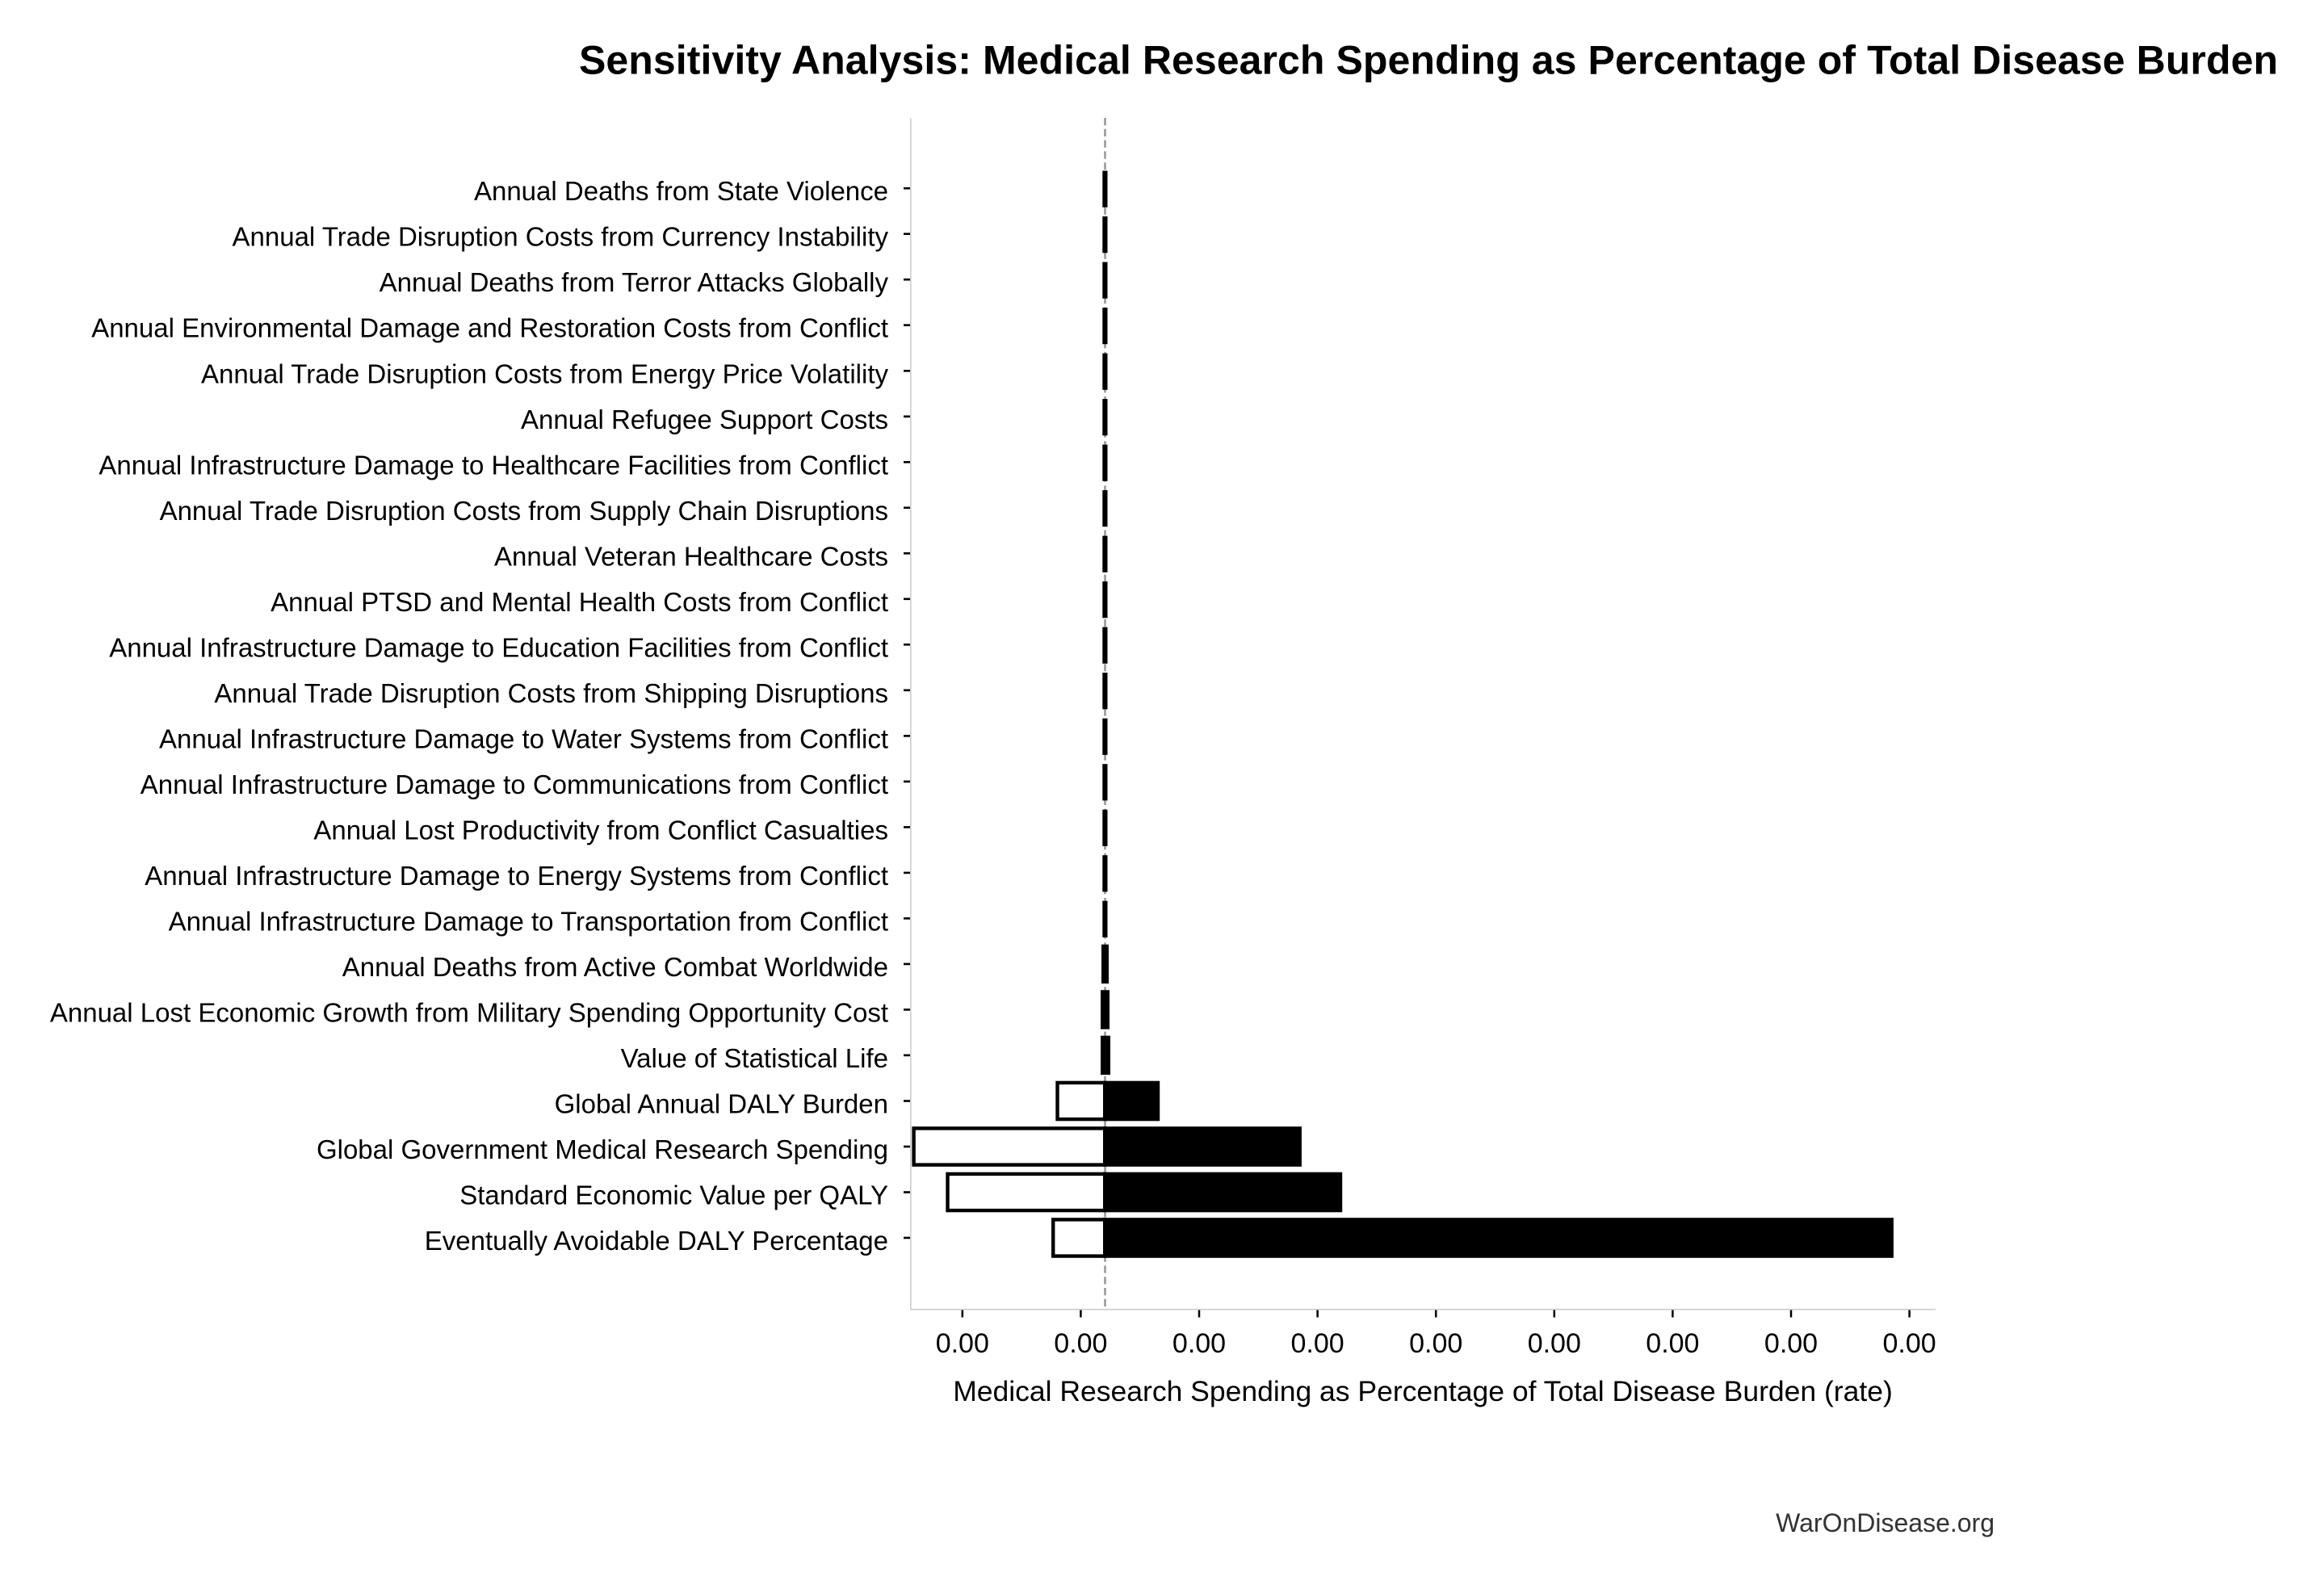  I want to click on svg-text:Eventually Avoidable DALY Perc: Eventually Avoidable DALY Percentage, so click(656, 1241).